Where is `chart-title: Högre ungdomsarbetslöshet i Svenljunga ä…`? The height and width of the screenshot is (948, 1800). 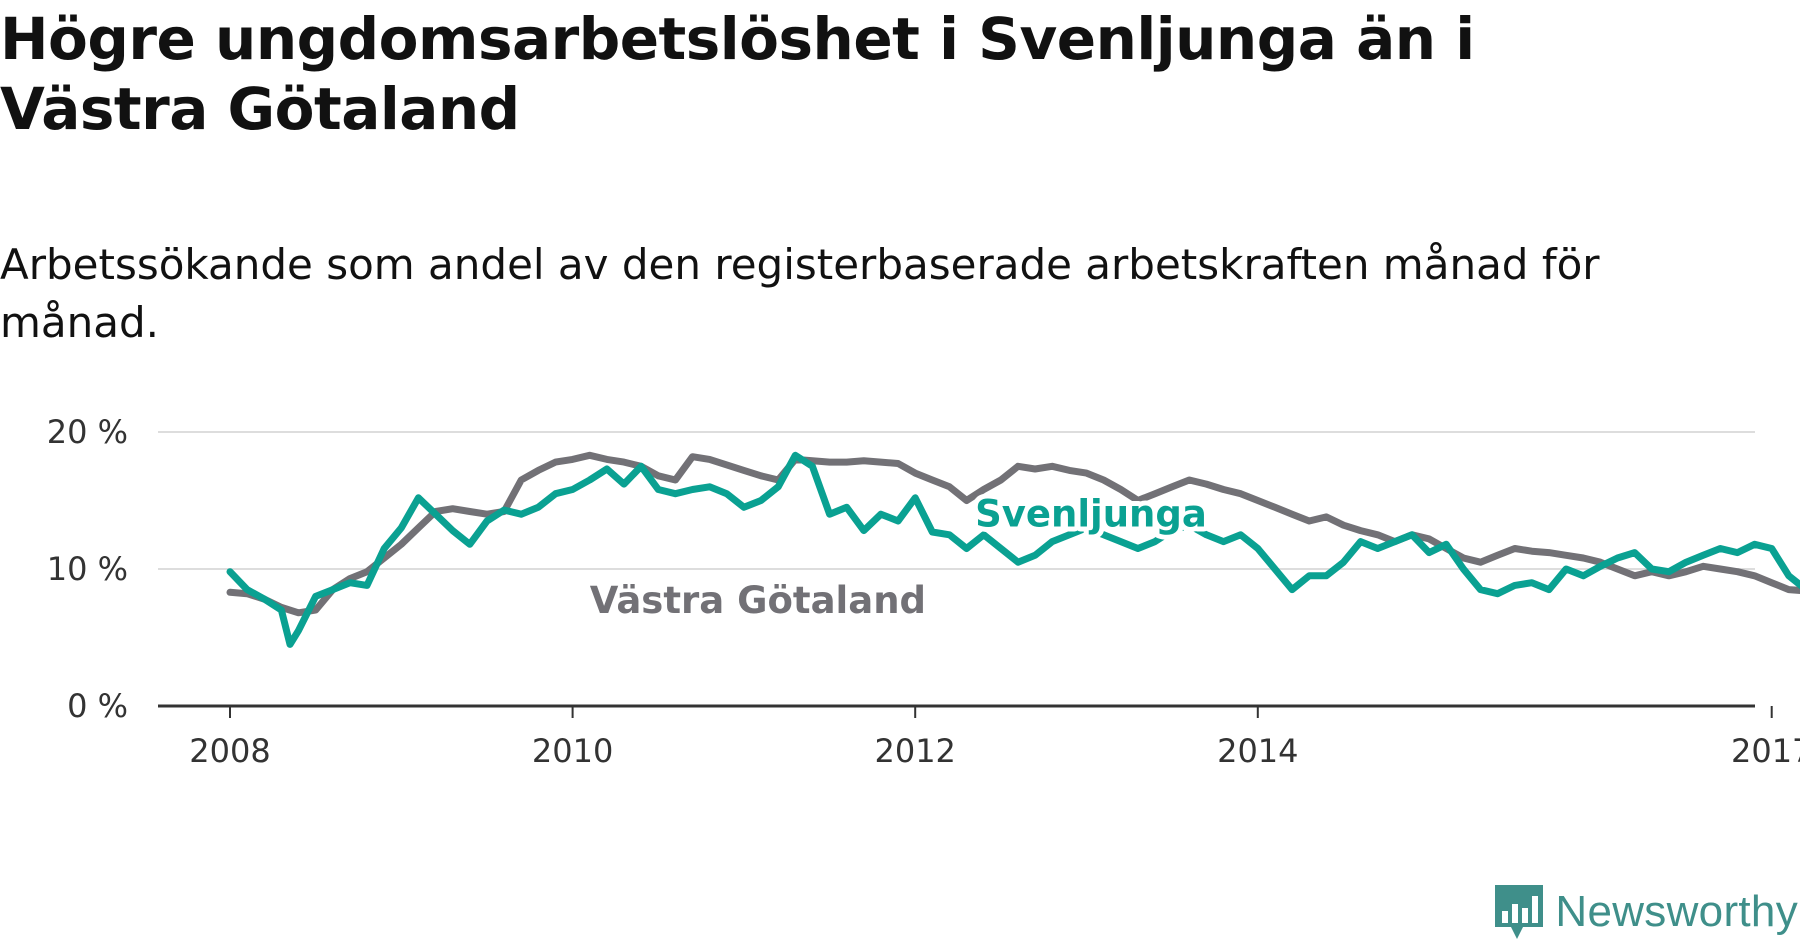
chart-title: Högre ungdomsarbetslöshet i Svenljunga ä… is located at coordinates (737, 74).